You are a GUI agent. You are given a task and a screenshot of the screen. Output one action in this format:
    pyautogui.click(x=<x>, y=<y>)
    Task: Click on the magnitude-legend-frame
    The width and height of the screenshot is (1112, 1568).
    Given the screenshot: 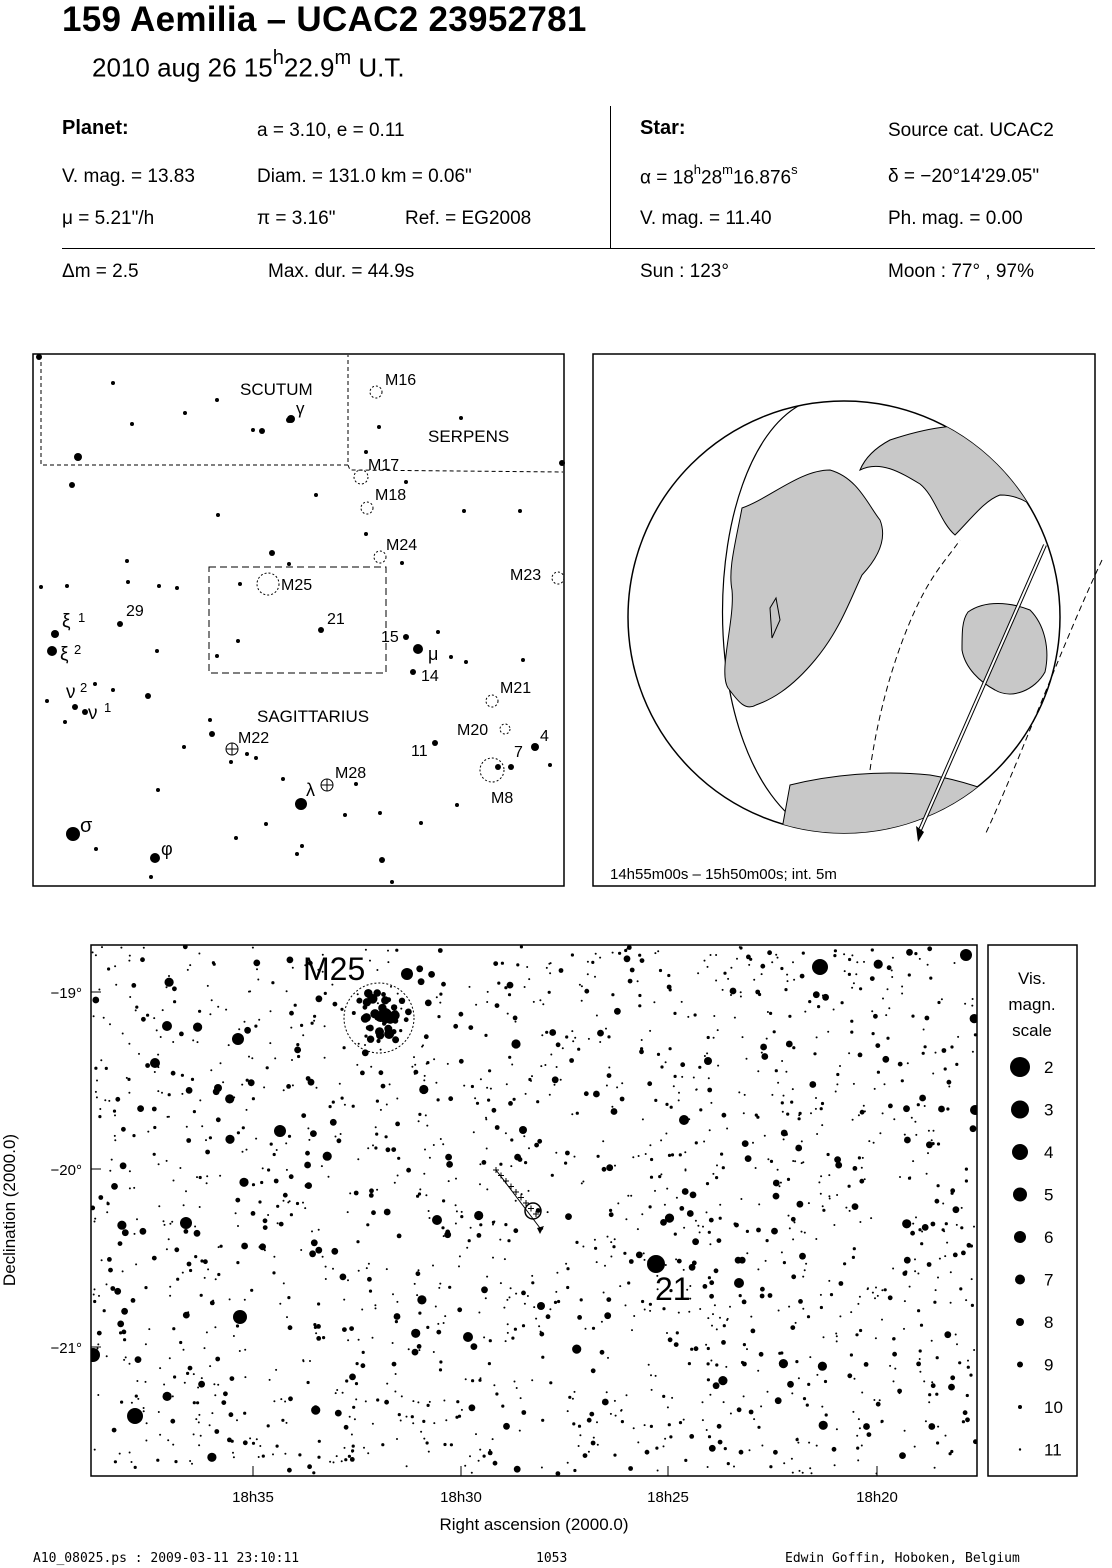 What is the action you would take?
    pyautogui.click(x=1032, y=1210)
    